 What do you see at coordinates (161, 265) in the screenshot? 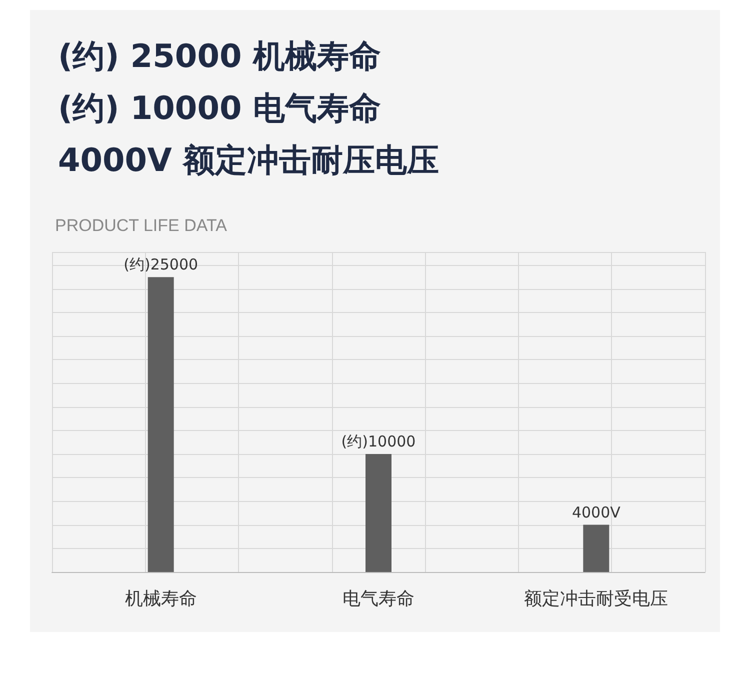
I see `data-label: (约)25000` at bounding box center [161, 265].